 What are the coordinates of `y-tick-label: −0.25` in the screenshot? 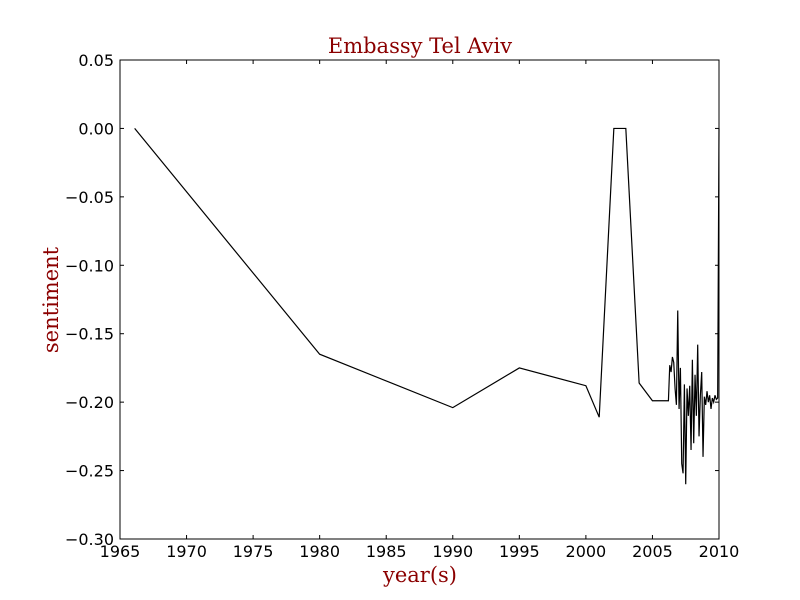 It's located at (89, 471).